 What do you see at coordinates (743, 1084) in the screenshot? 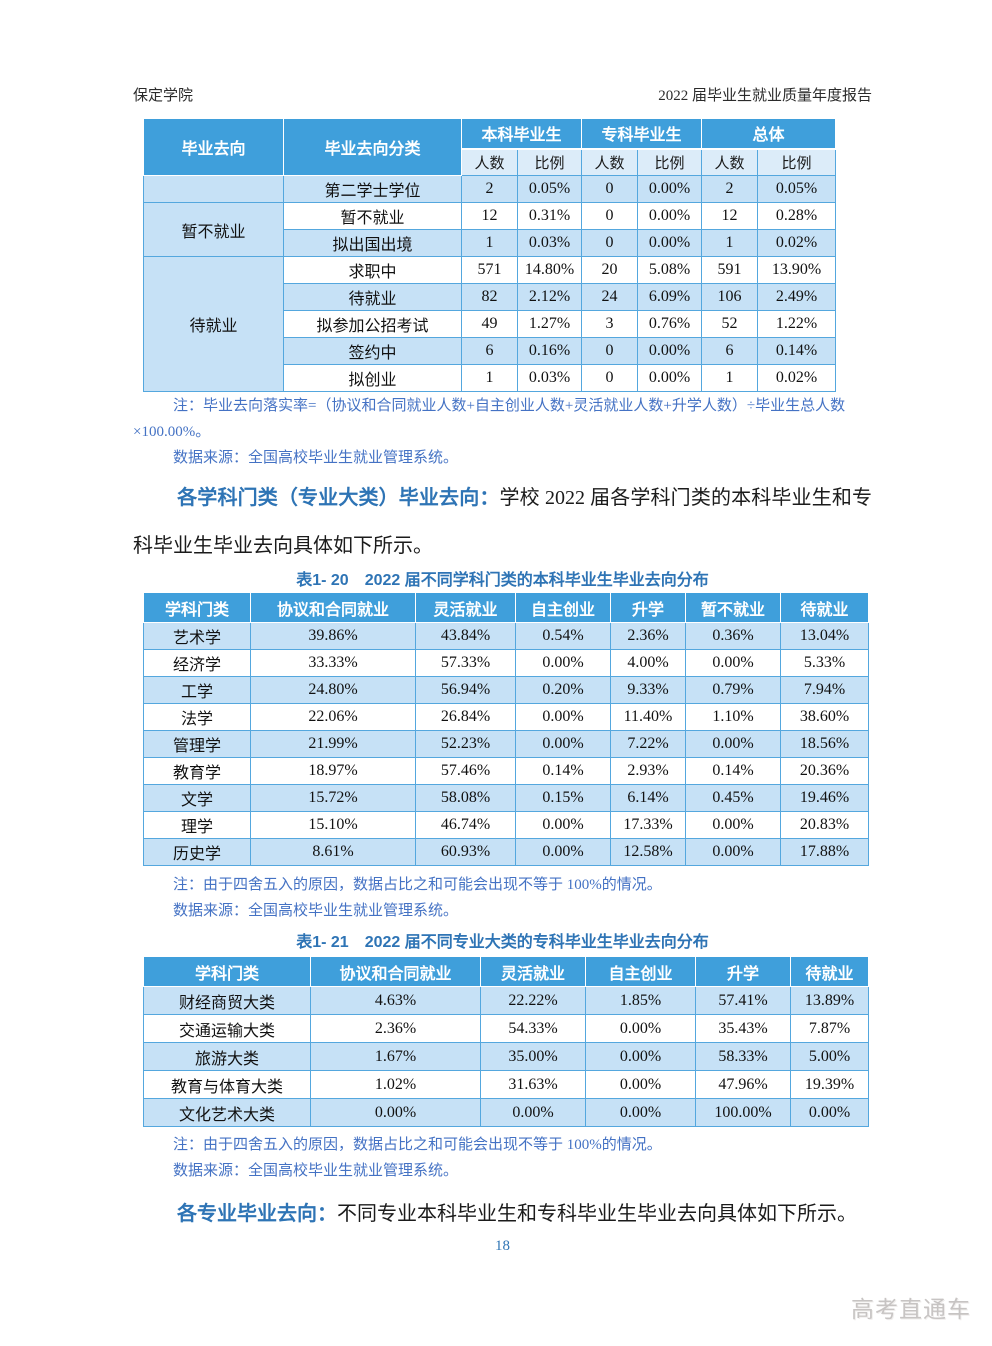
I see `value-cell: 47.96%` at bounding box center [743, 1084].